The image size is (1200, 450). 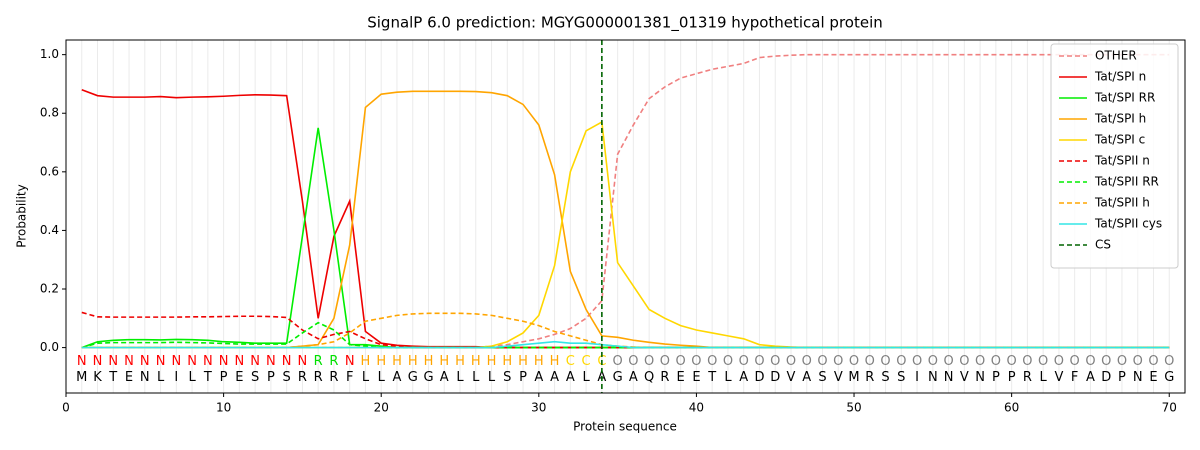 What do you see at coordinates (318, 361) in the screenshot?
I see `residue-label: R` at bounding box center [318, 361].